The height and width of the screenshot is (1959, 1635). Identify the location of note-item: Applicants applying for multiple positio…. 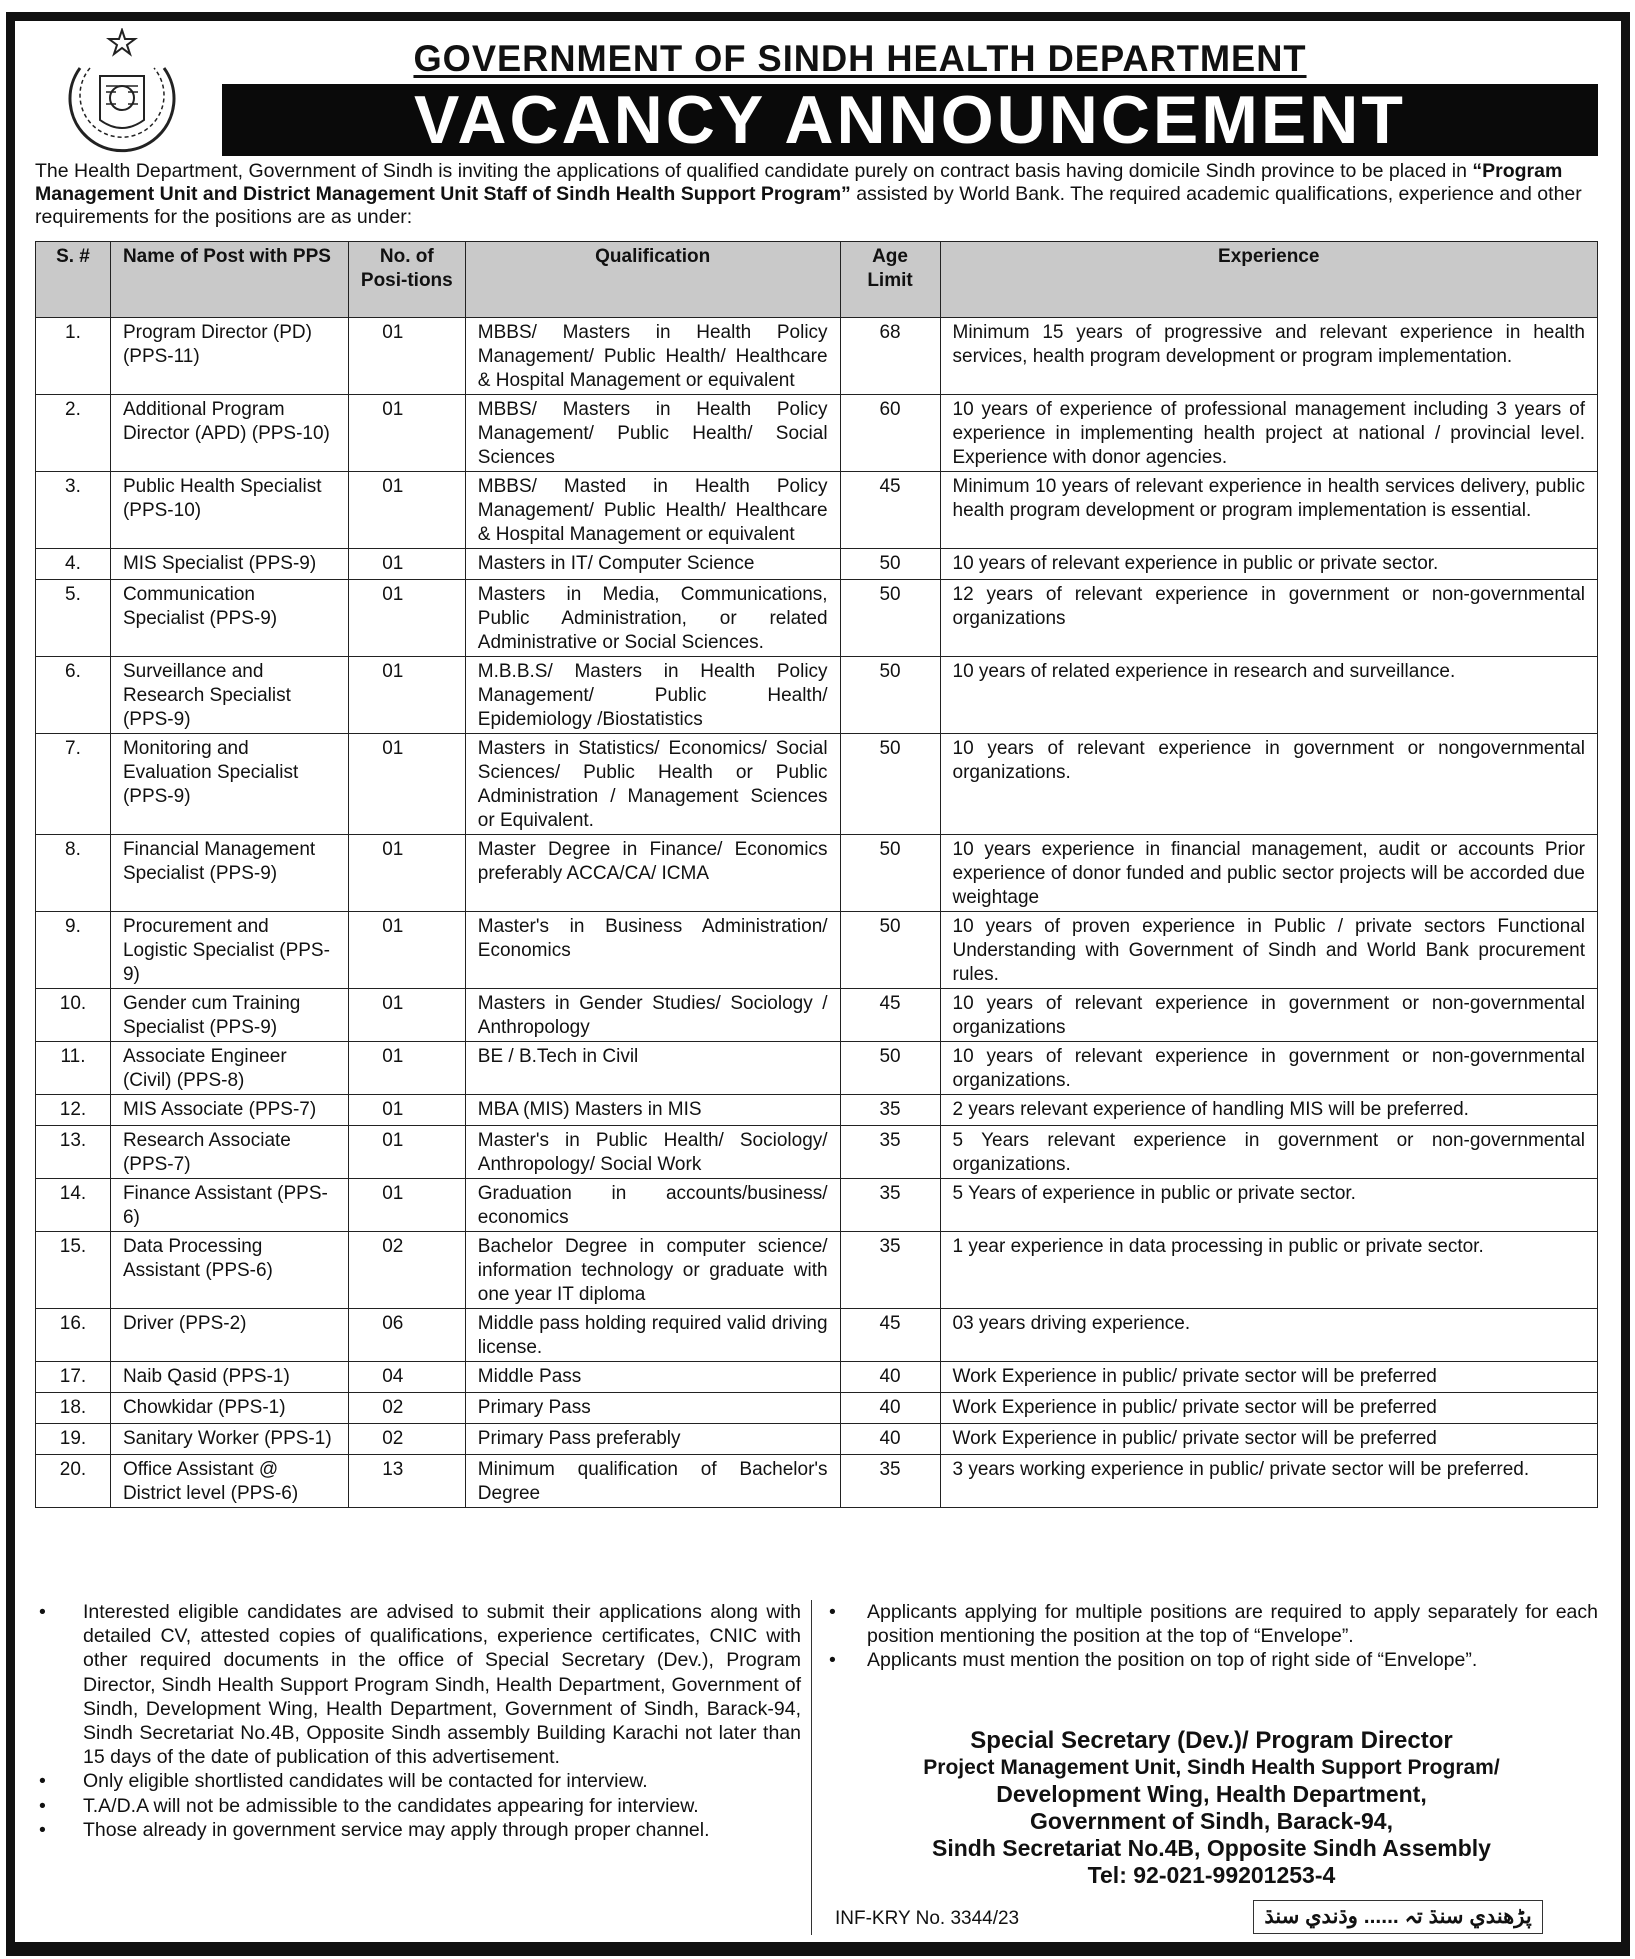
(1211, 1624).